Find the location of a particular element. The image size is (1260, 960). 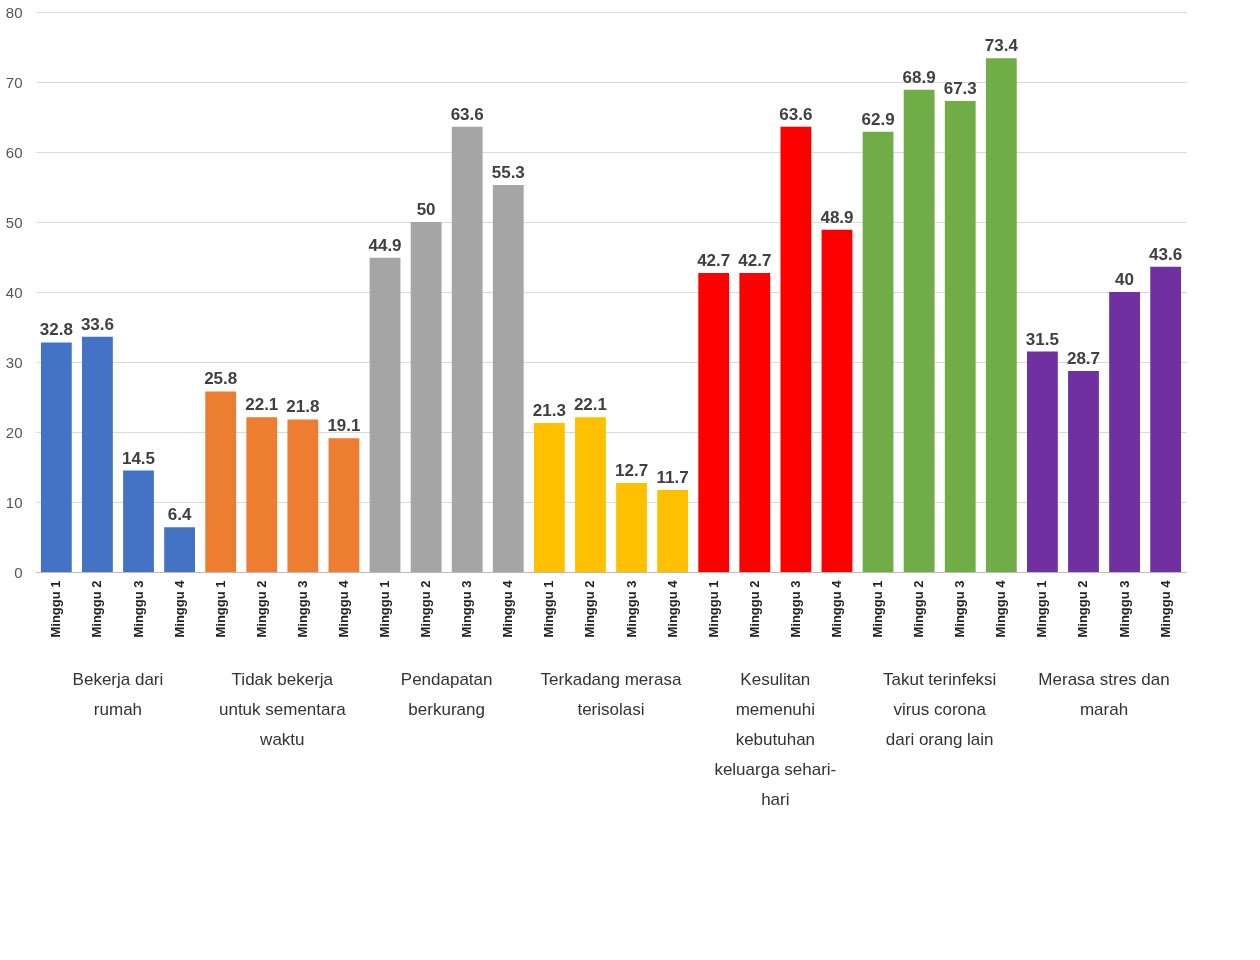

y-tick-label: 80 is located at coordinates (14, 12).